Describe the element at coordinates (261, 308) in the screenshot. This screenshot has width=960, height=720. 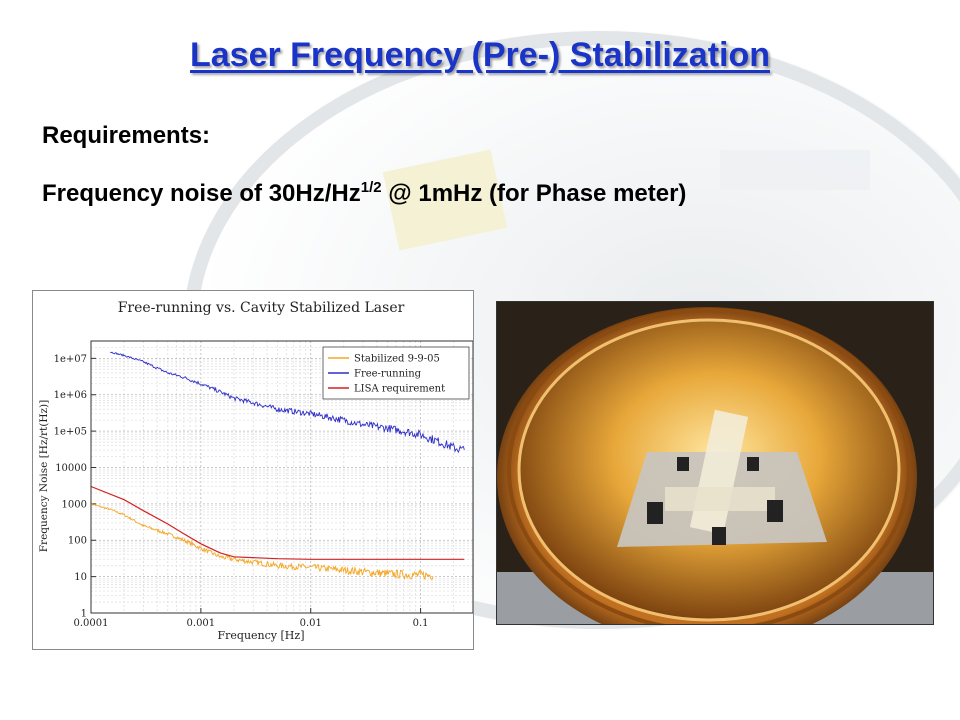
I see `chart-title: Free-running vs. Cavity Stabilized Laser` at that location.